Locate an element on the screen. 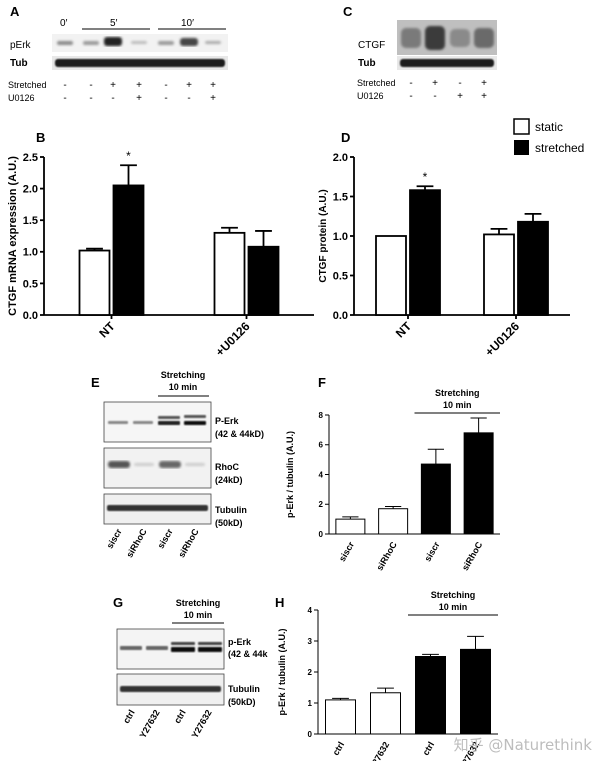 This screenshot has height=761, width=600. blot-e-rhoc is located at coordinates (157, 468).